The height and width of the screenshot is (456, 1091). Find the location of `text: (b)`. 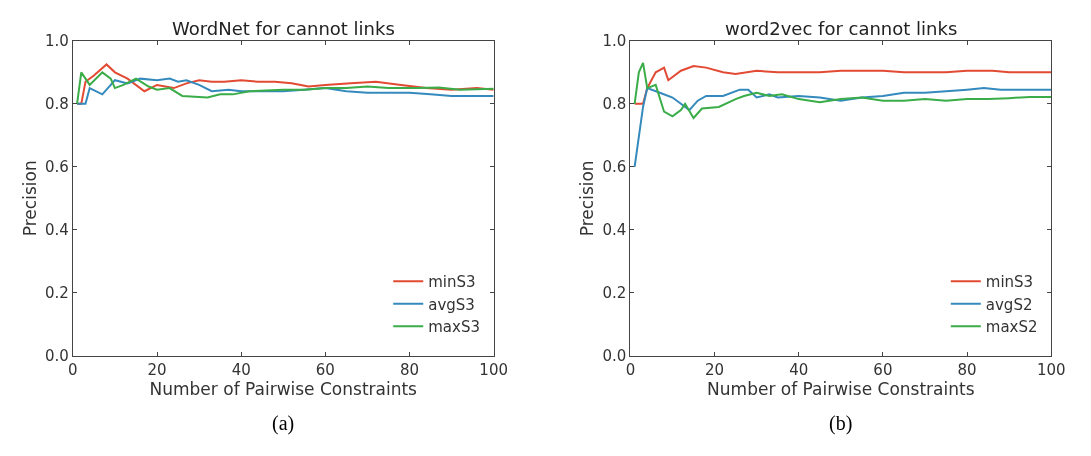

text: (b) is located at coordinates (841, 423).